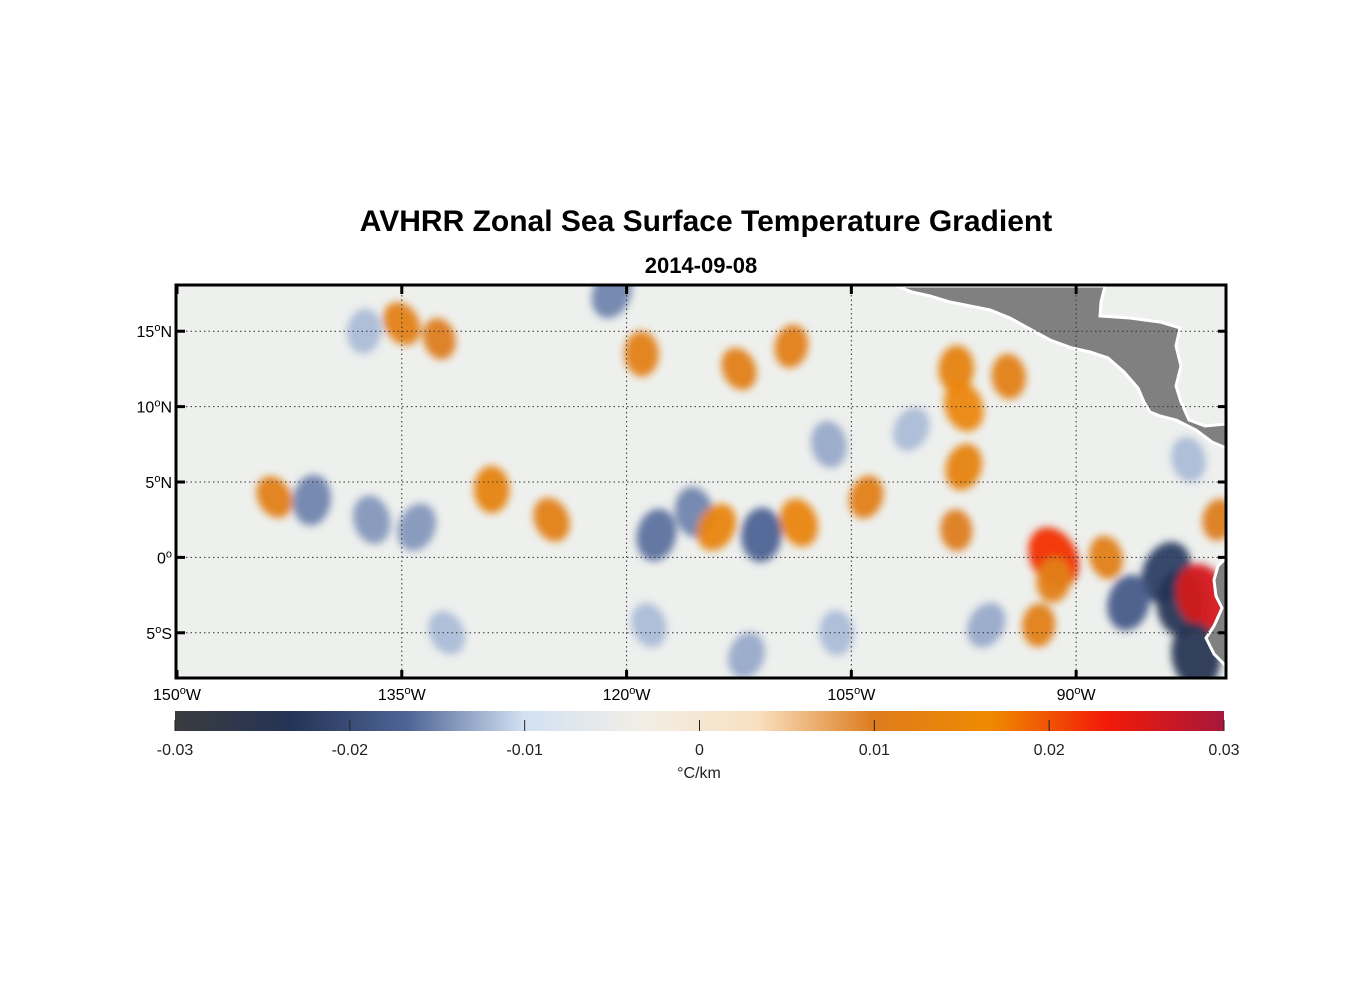  What do you see at coordinates (851, 694) in the screenshot?
I see `lon-tick-label: 105oW` at bounding box center [851, 694].